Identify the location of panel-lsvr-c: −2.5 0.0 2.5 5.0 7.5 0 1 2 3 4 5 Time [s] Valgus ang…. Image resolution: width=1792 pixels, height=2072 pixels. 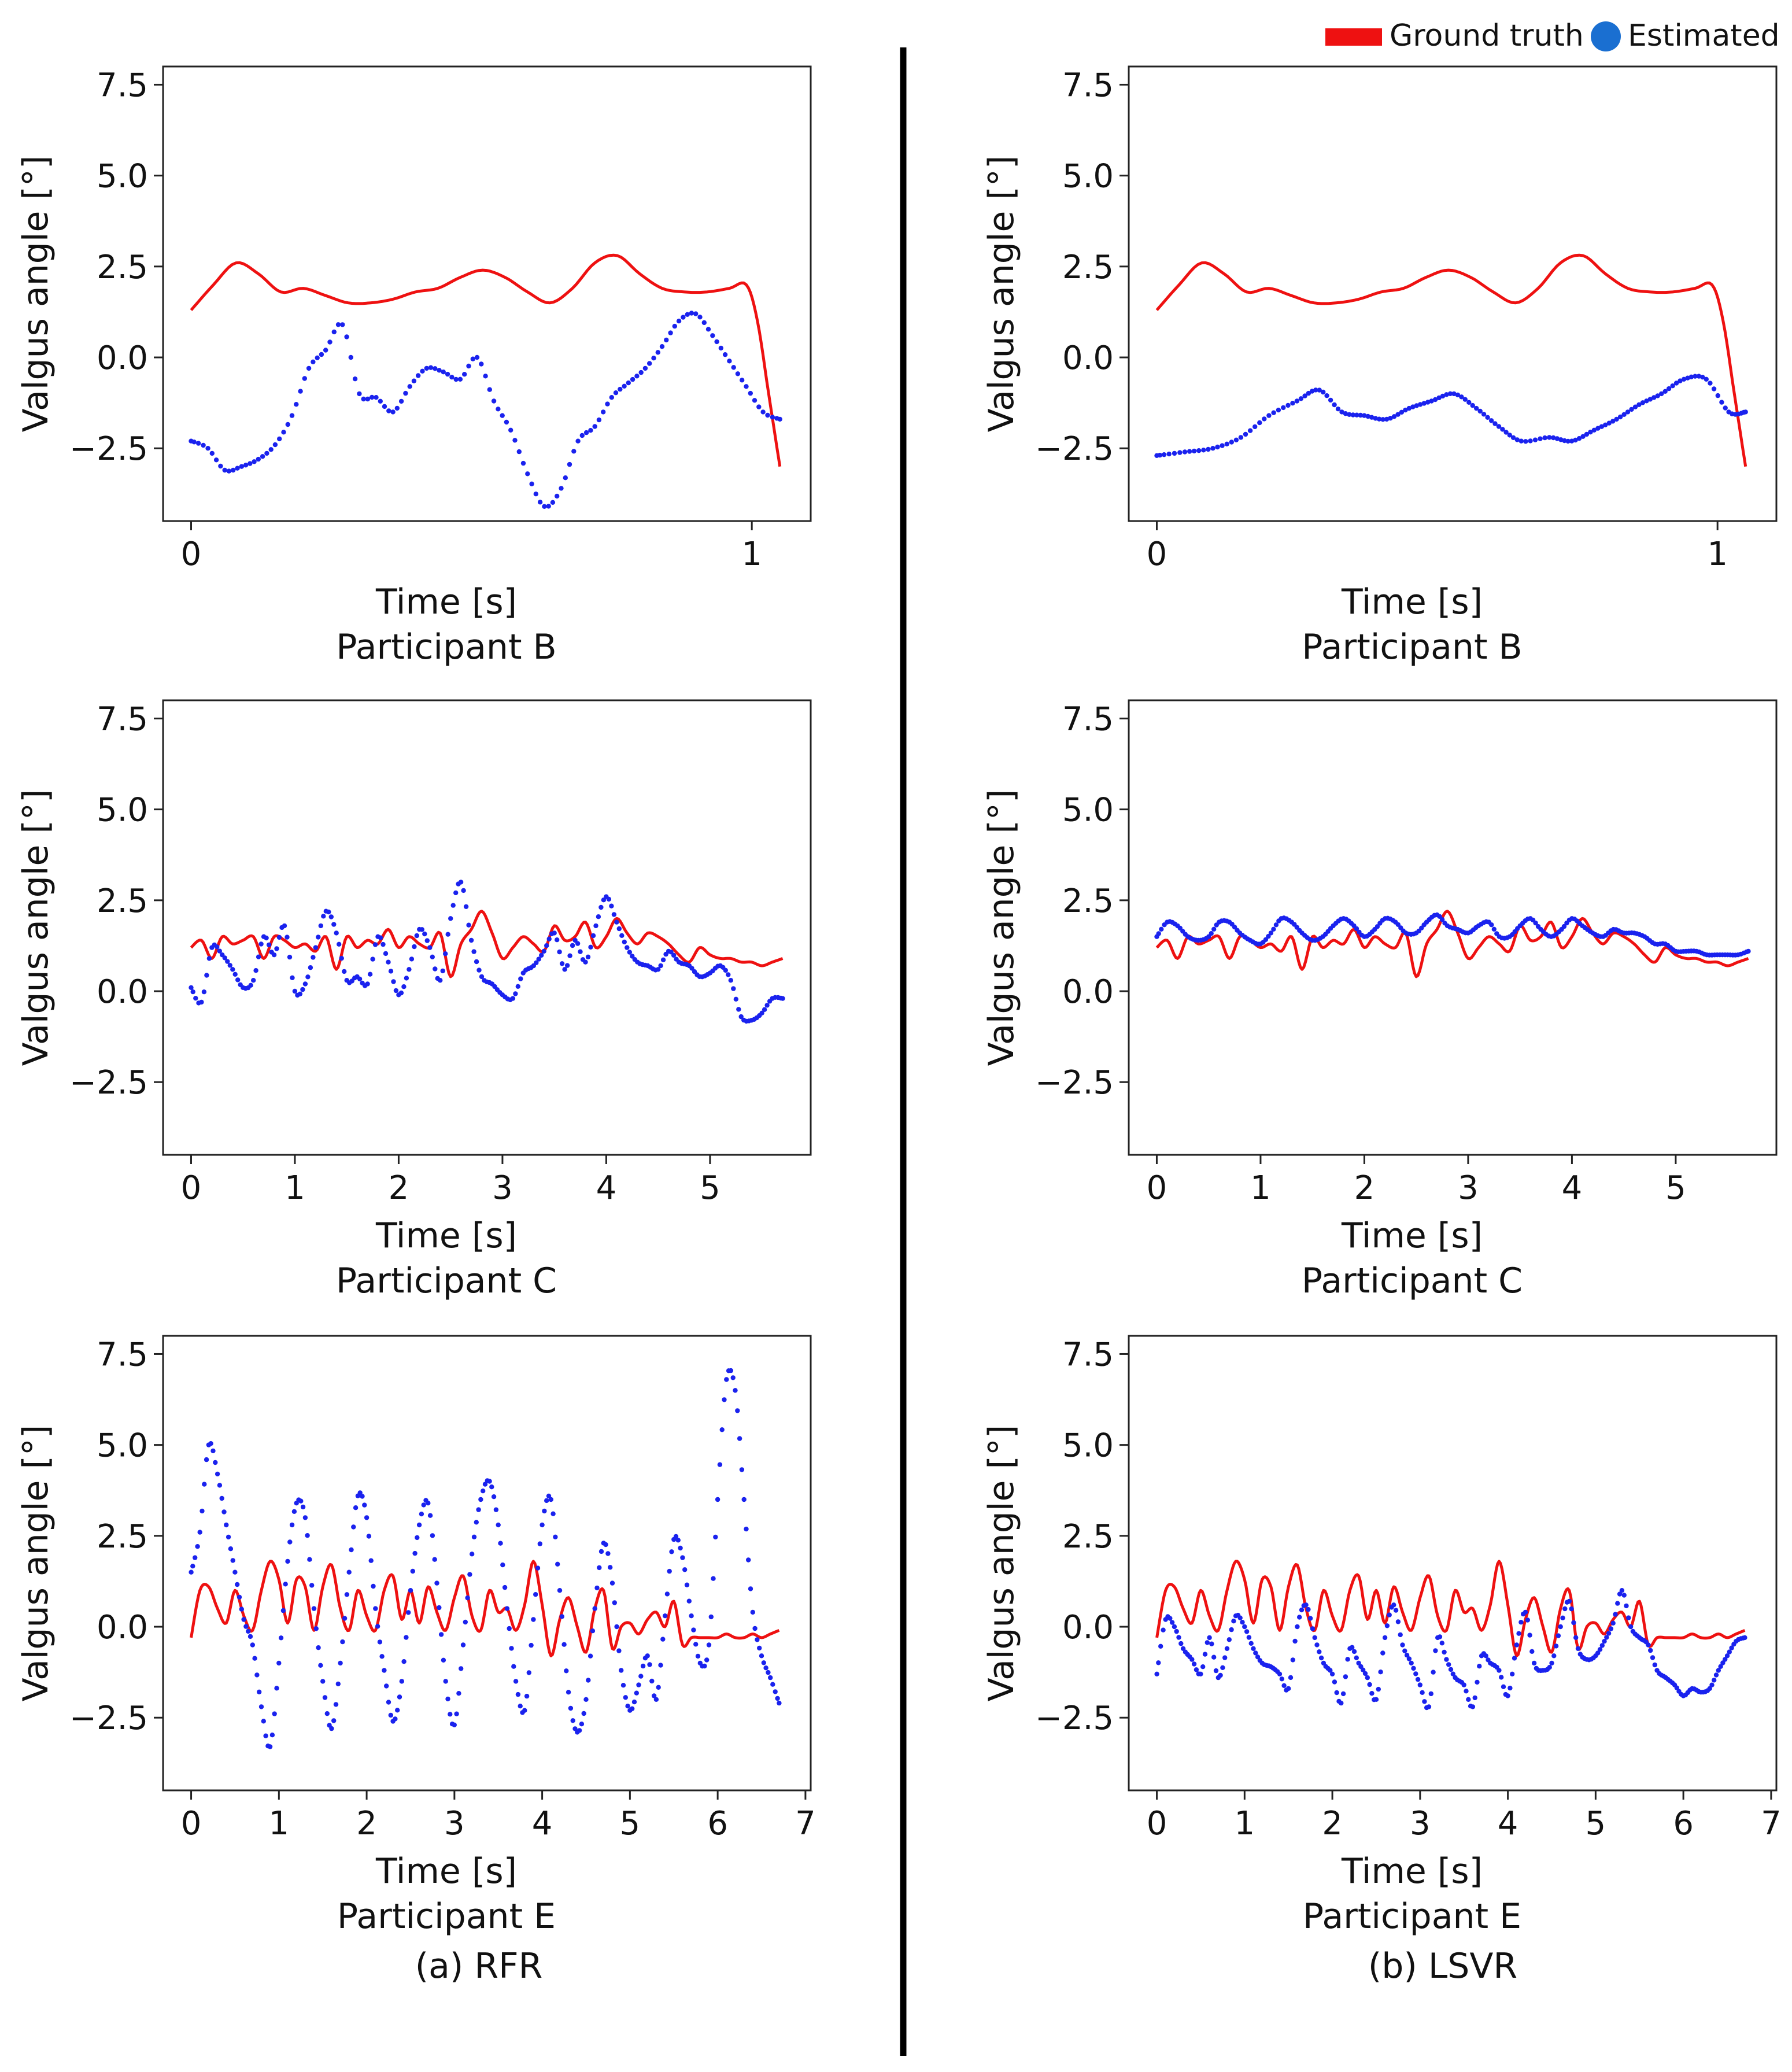
(1379, 1000).